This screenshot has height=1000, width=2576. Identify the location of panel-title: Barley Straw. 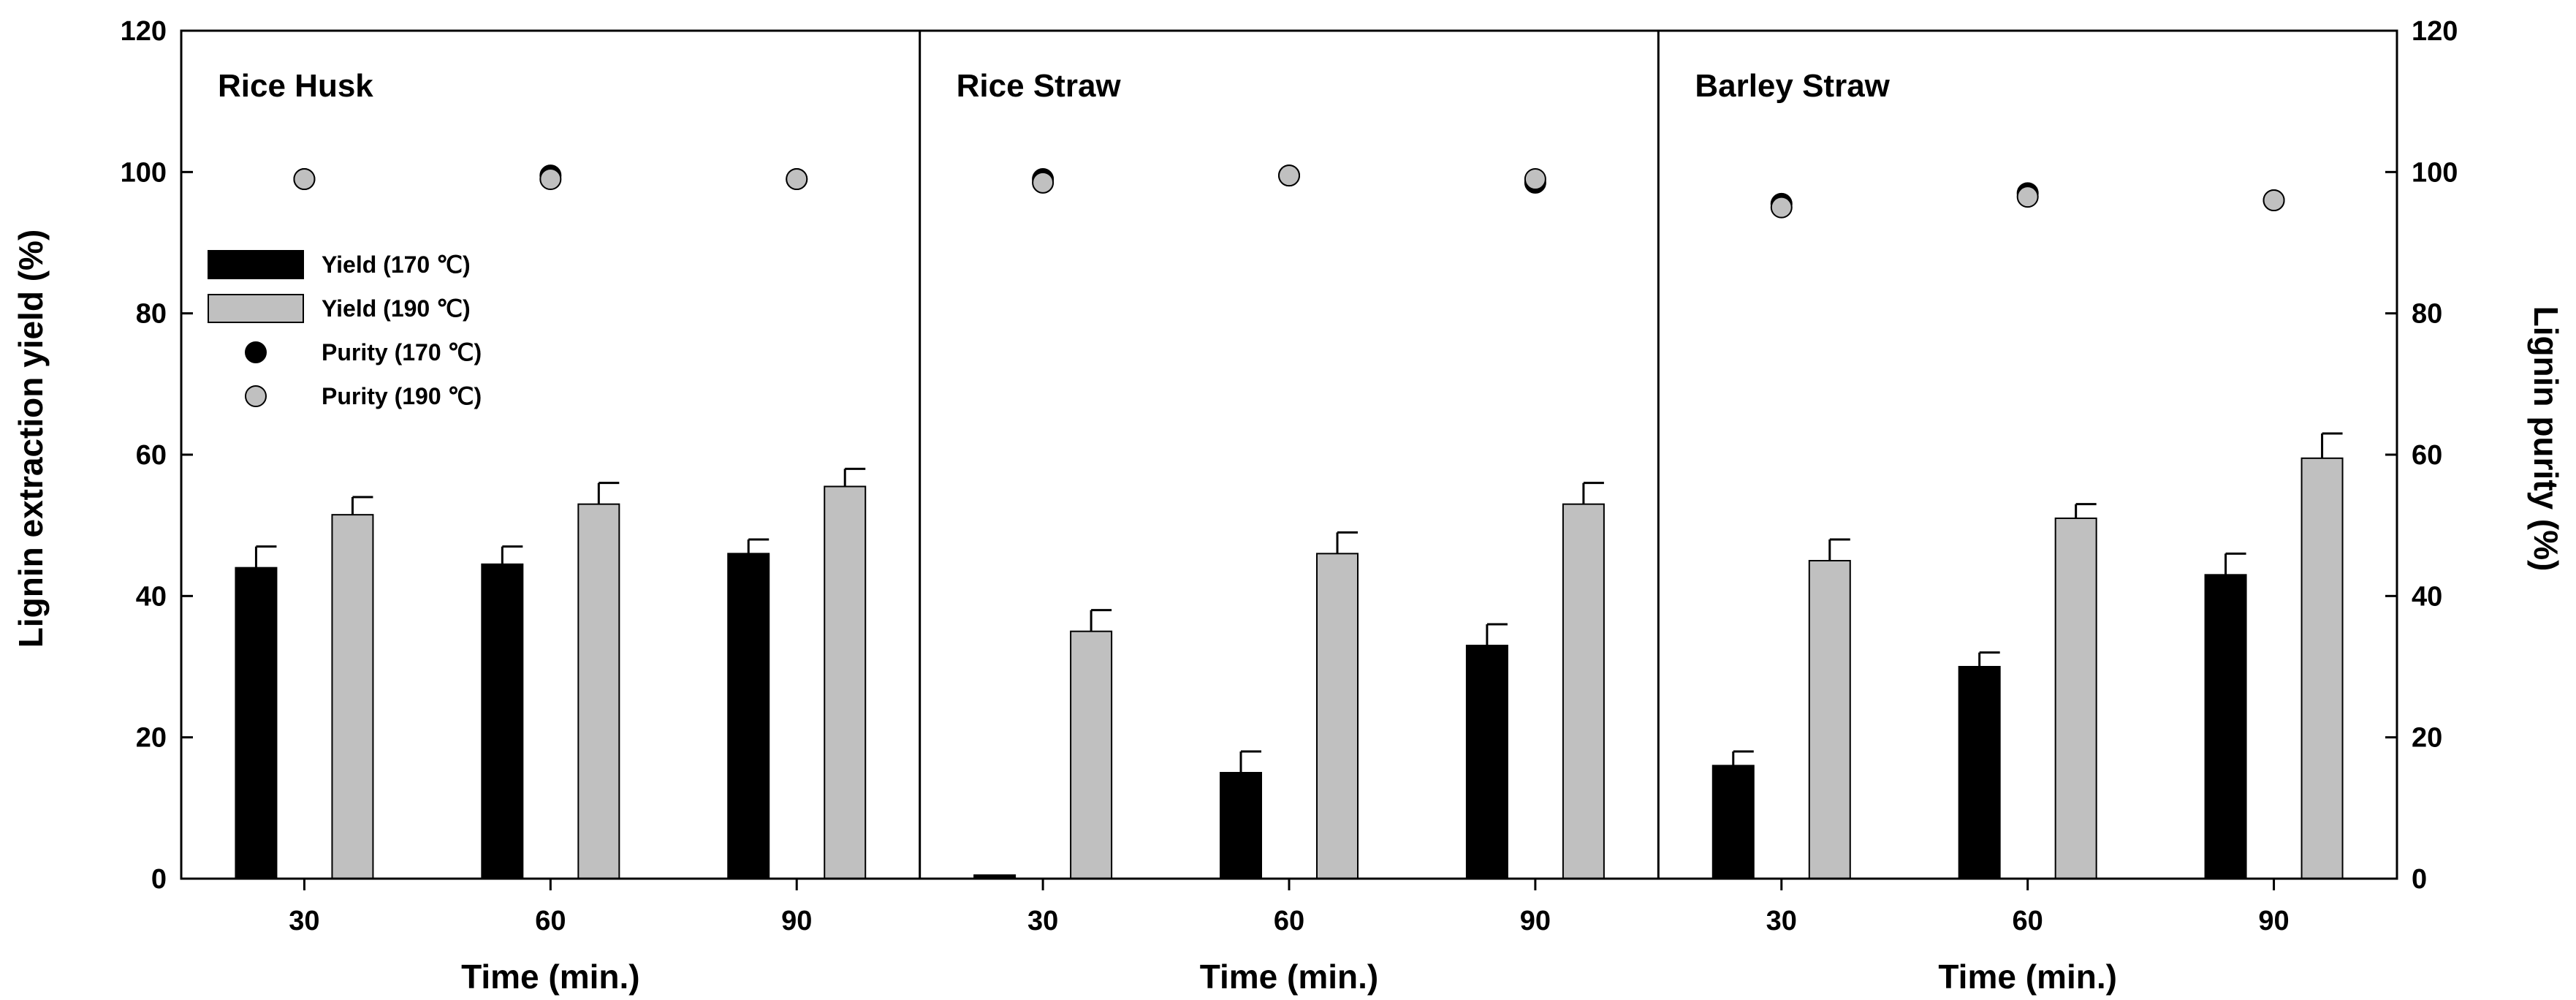
(1793, 86).